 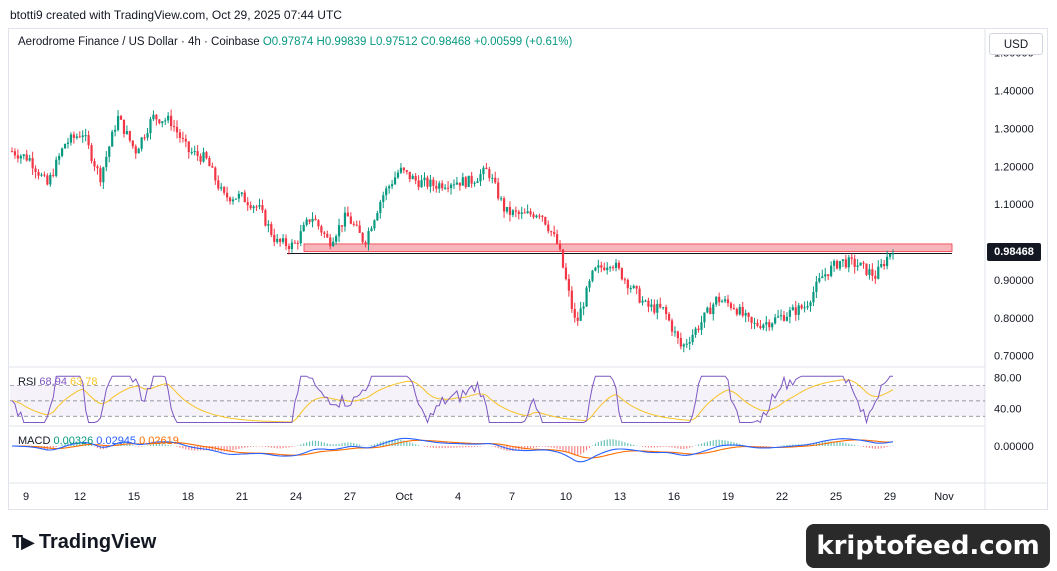 I want to click on resistance-zone, so click(x=628, y=247).